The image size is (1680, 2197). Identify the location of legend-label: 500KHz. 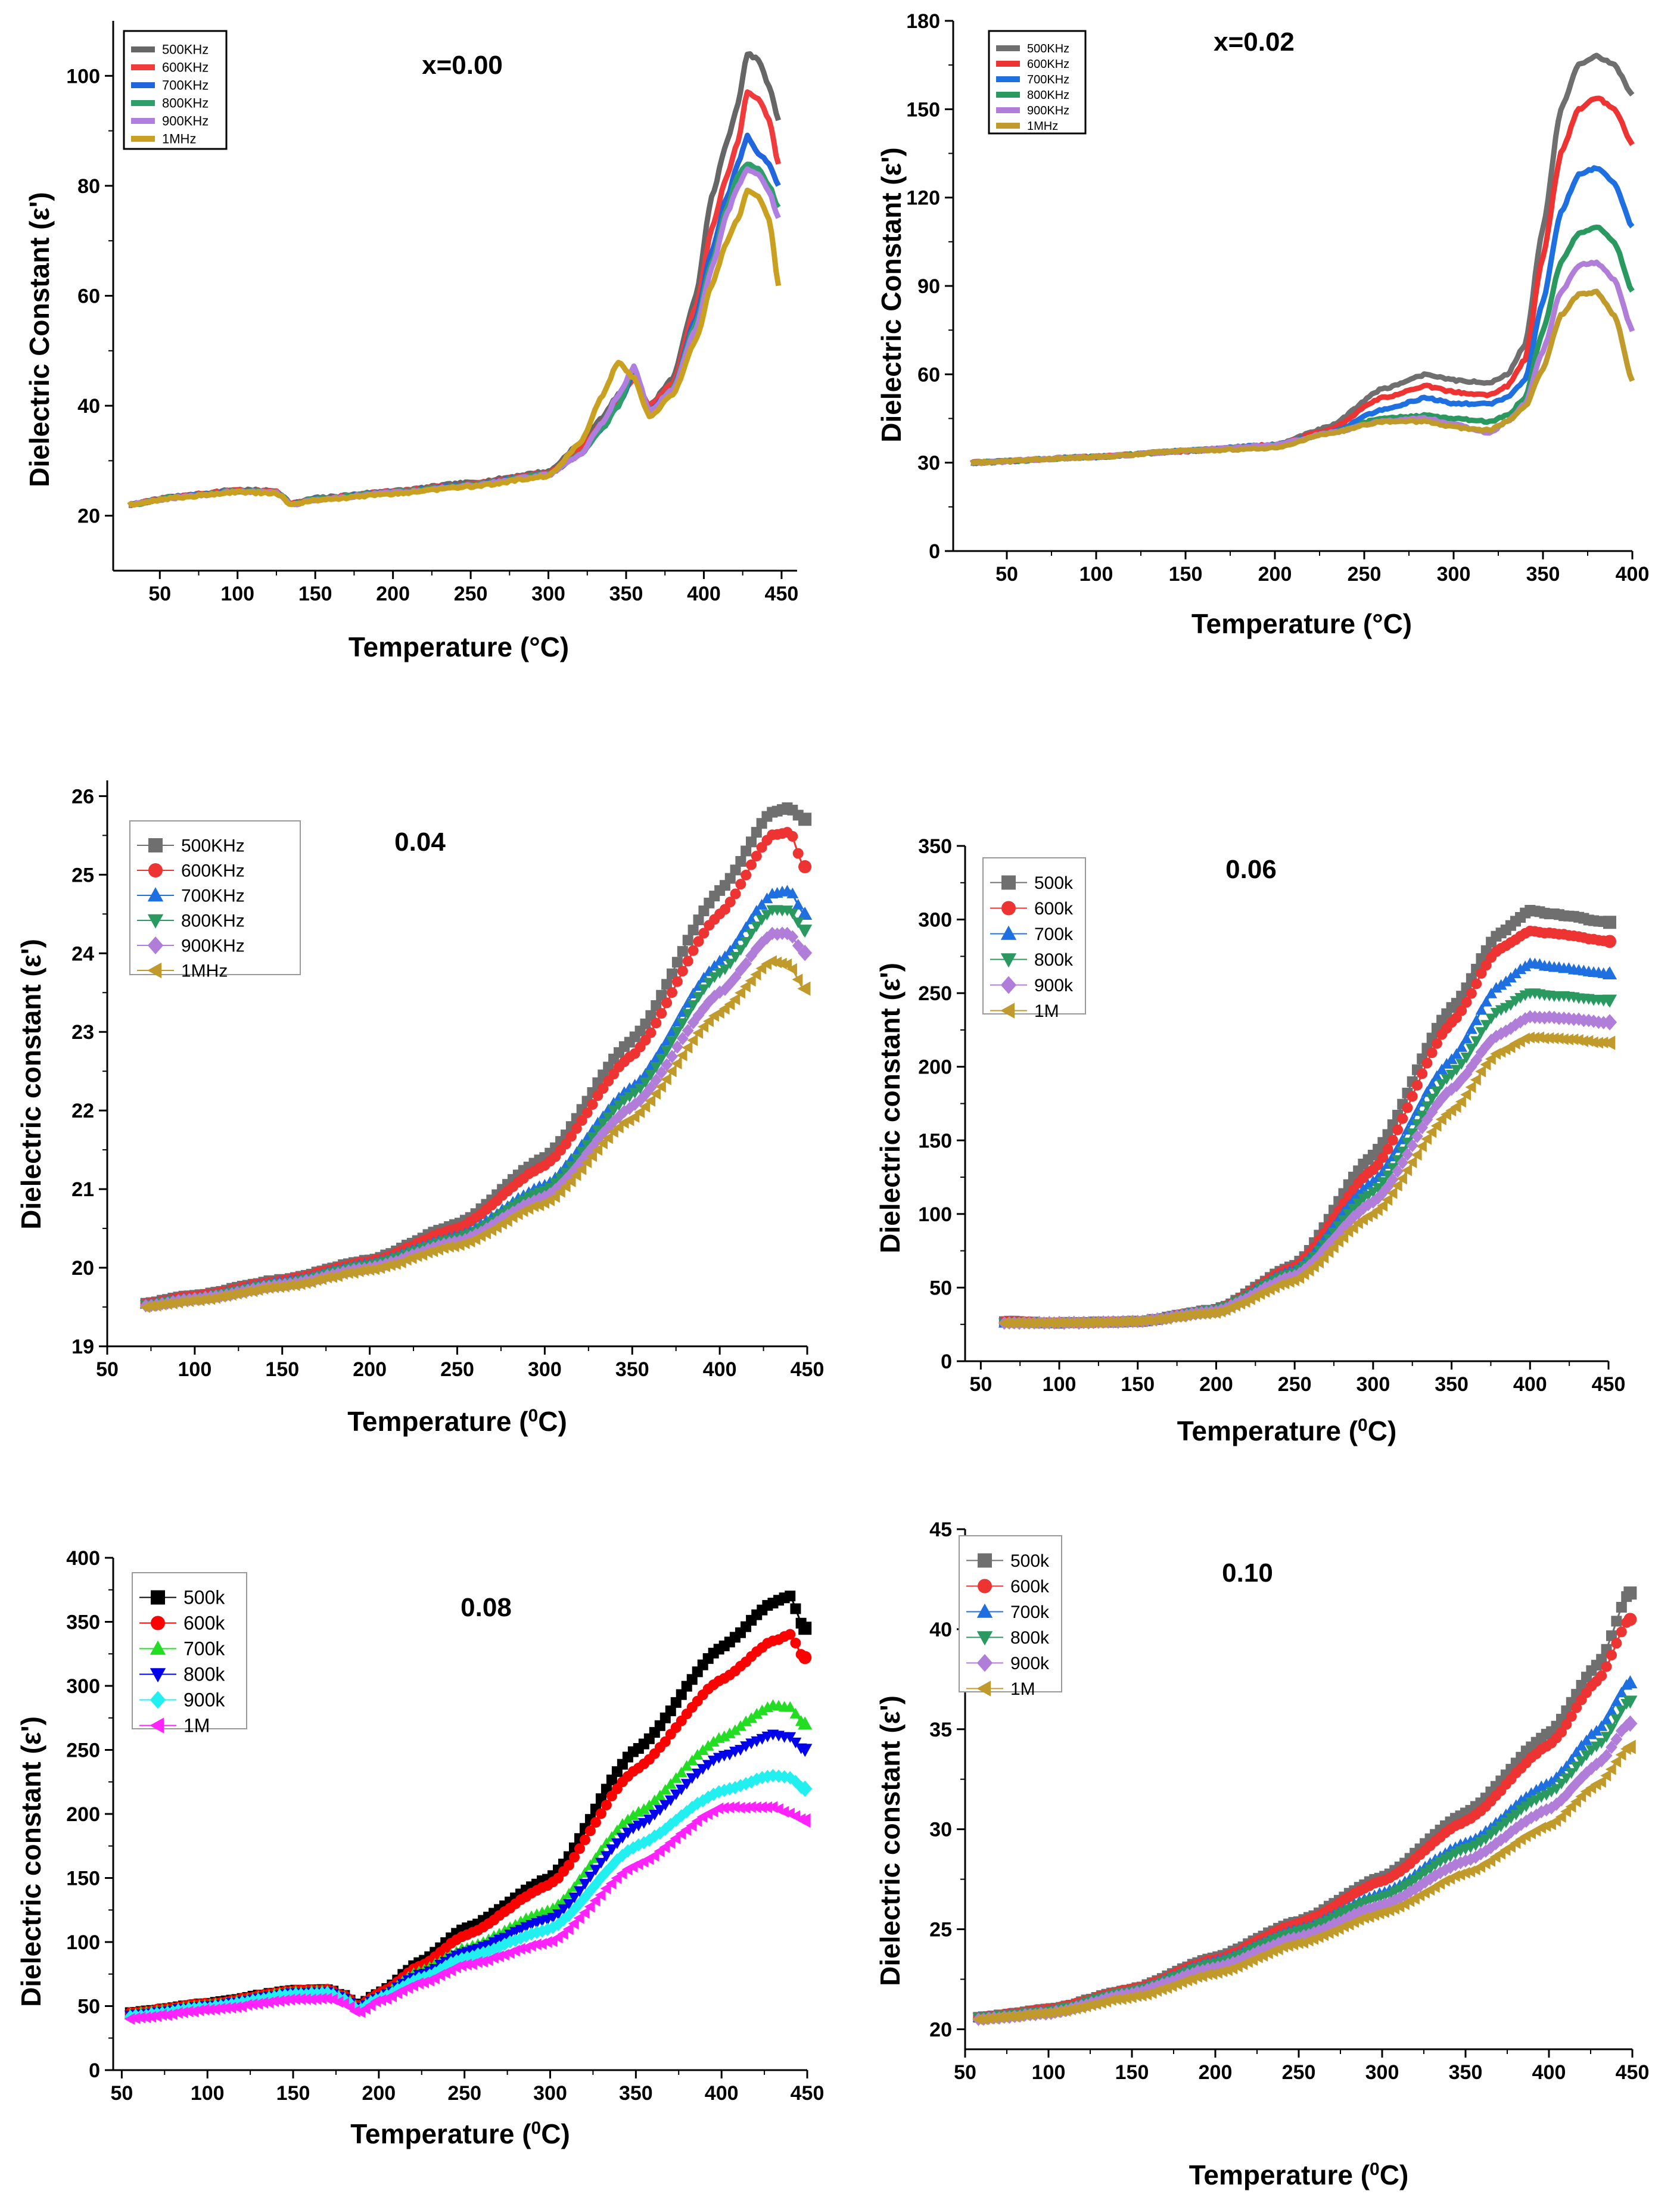
(185, 49).